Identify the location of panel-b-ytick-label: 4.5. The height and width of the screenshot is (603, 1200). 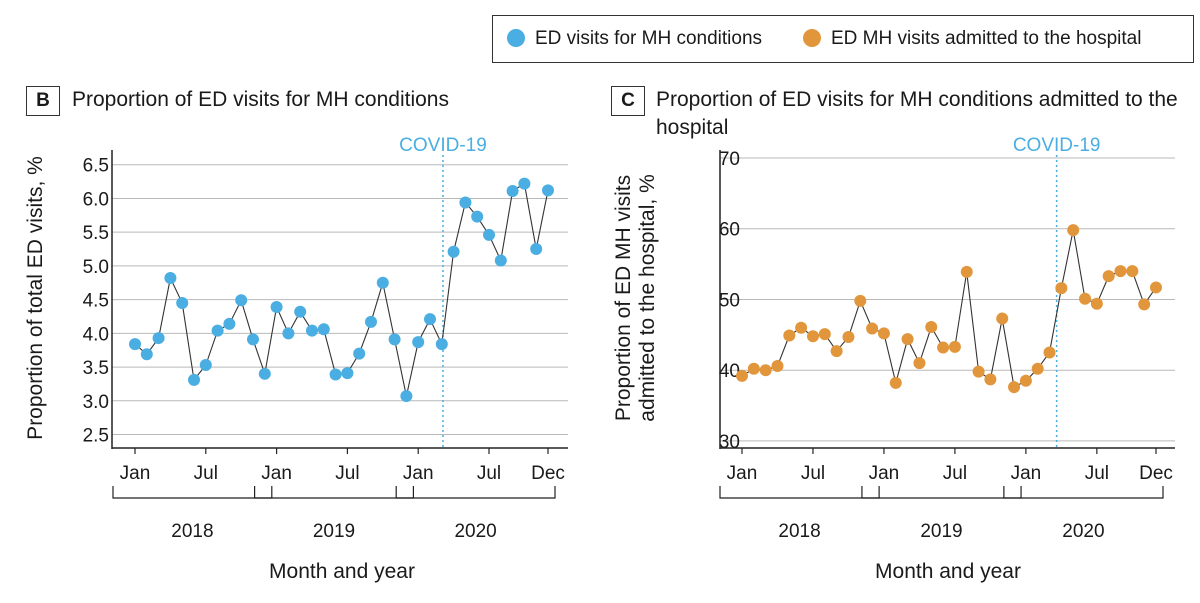
(96, 301).